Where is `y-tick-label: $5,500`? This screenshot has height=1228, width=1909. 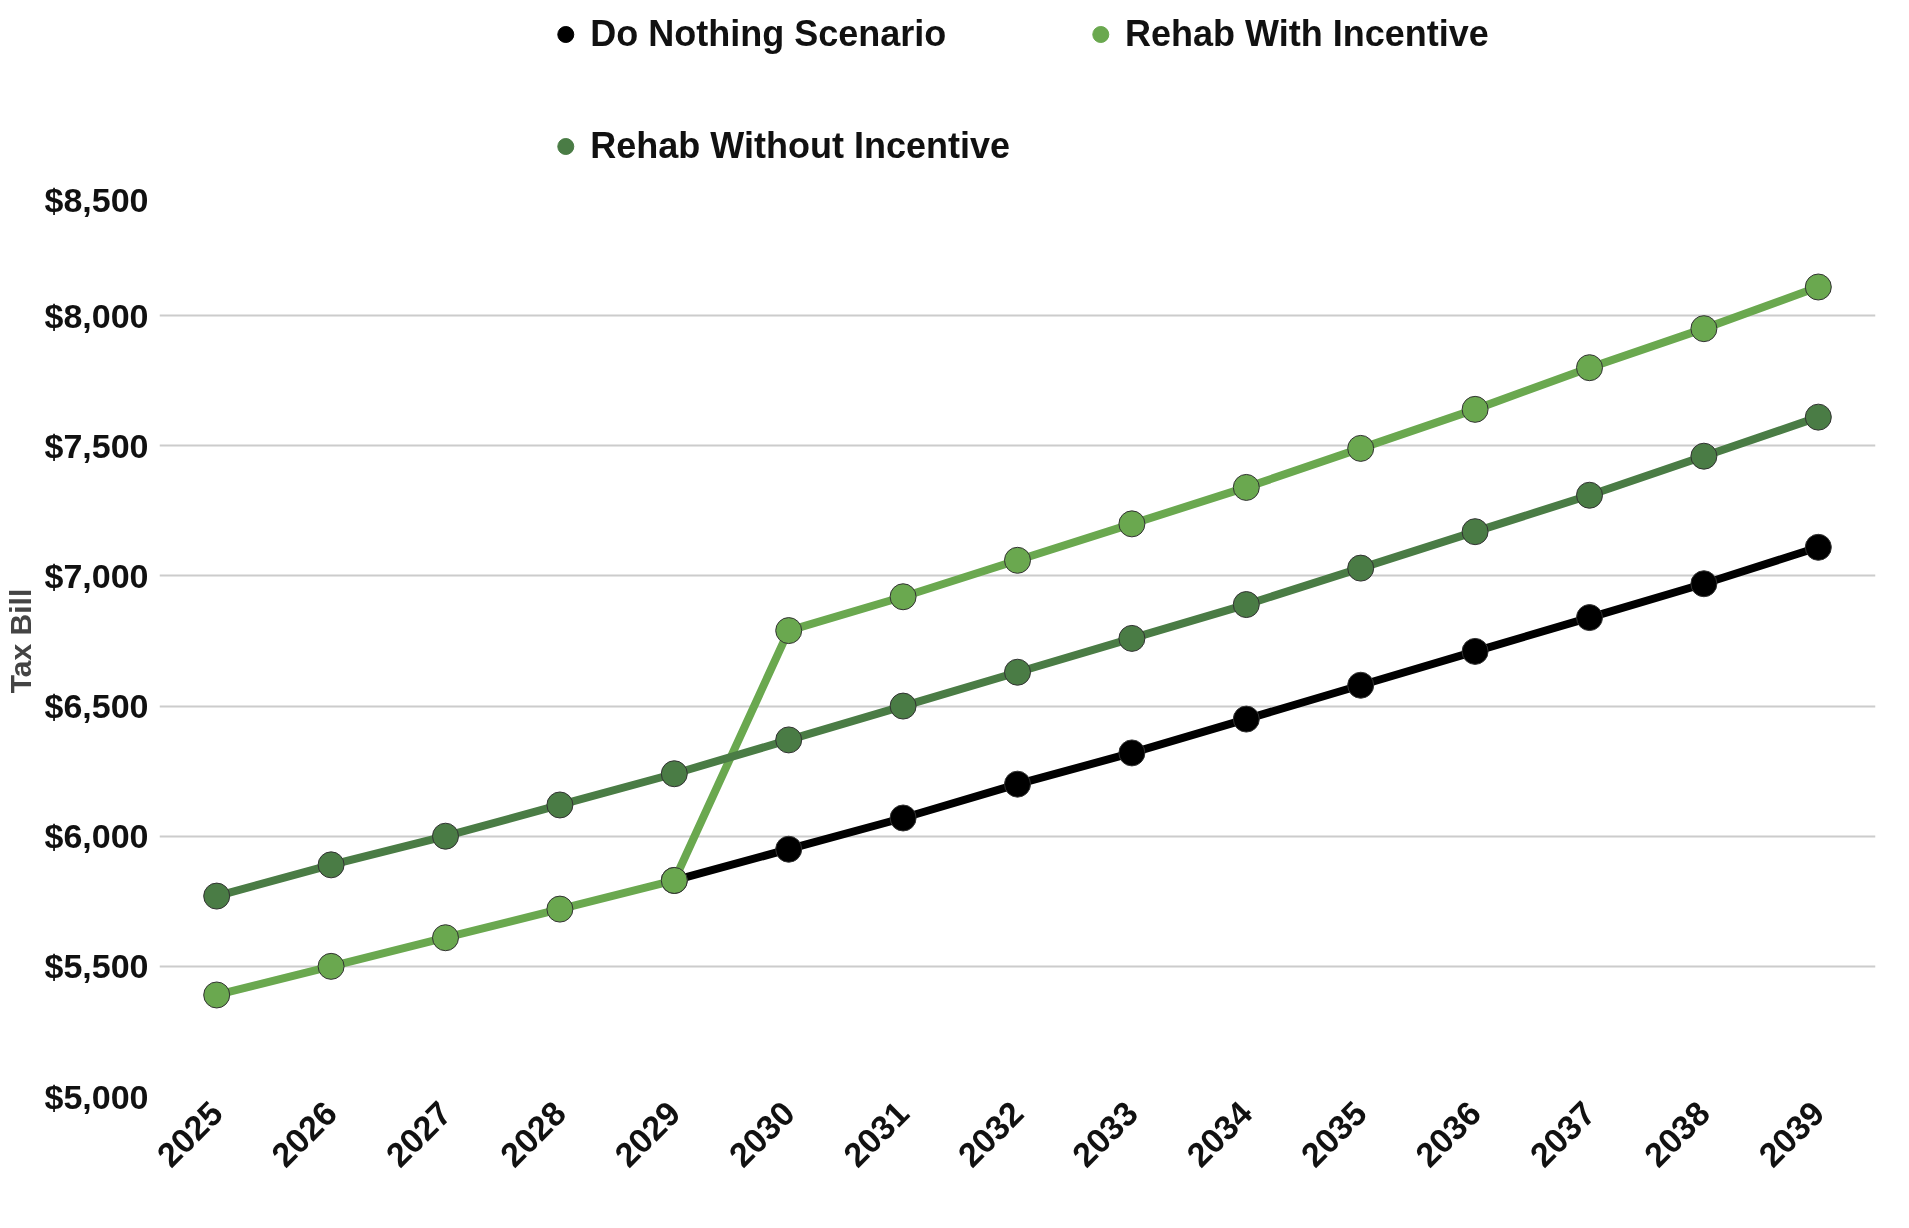 y-tick-label: $5,500 is located at coordinates (96, 966).